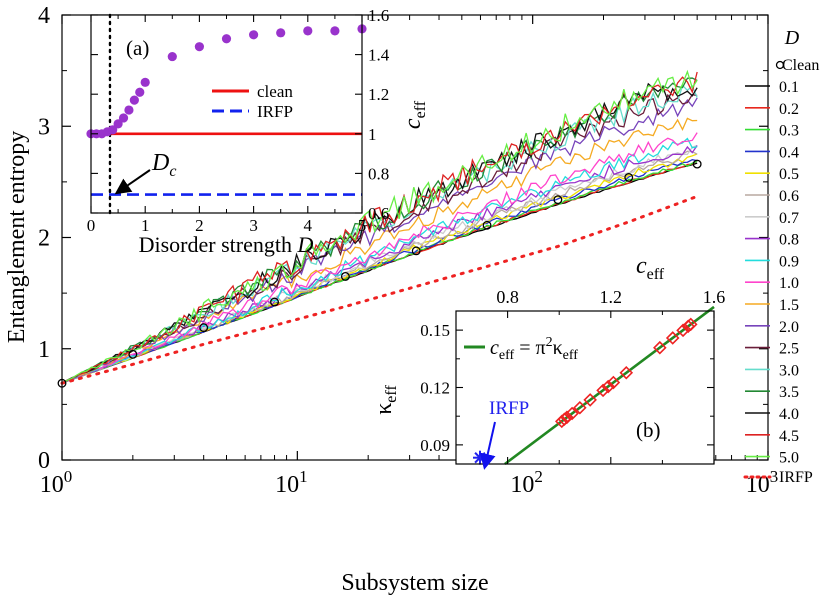 The width and height of the screenshot is (830, 599). What do you see at coordinates (291, 482) in the screenshot?
I see `main-x-tick-label: 10¹` at bounding box center [291, 482].